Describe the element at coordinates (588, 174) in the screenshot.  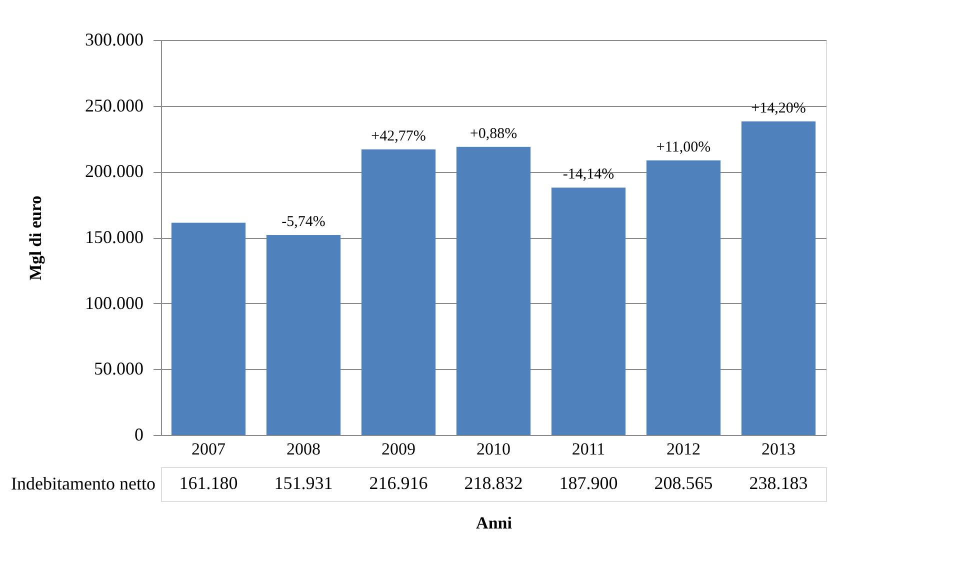
I see `annotation: -14,14%` at that location.